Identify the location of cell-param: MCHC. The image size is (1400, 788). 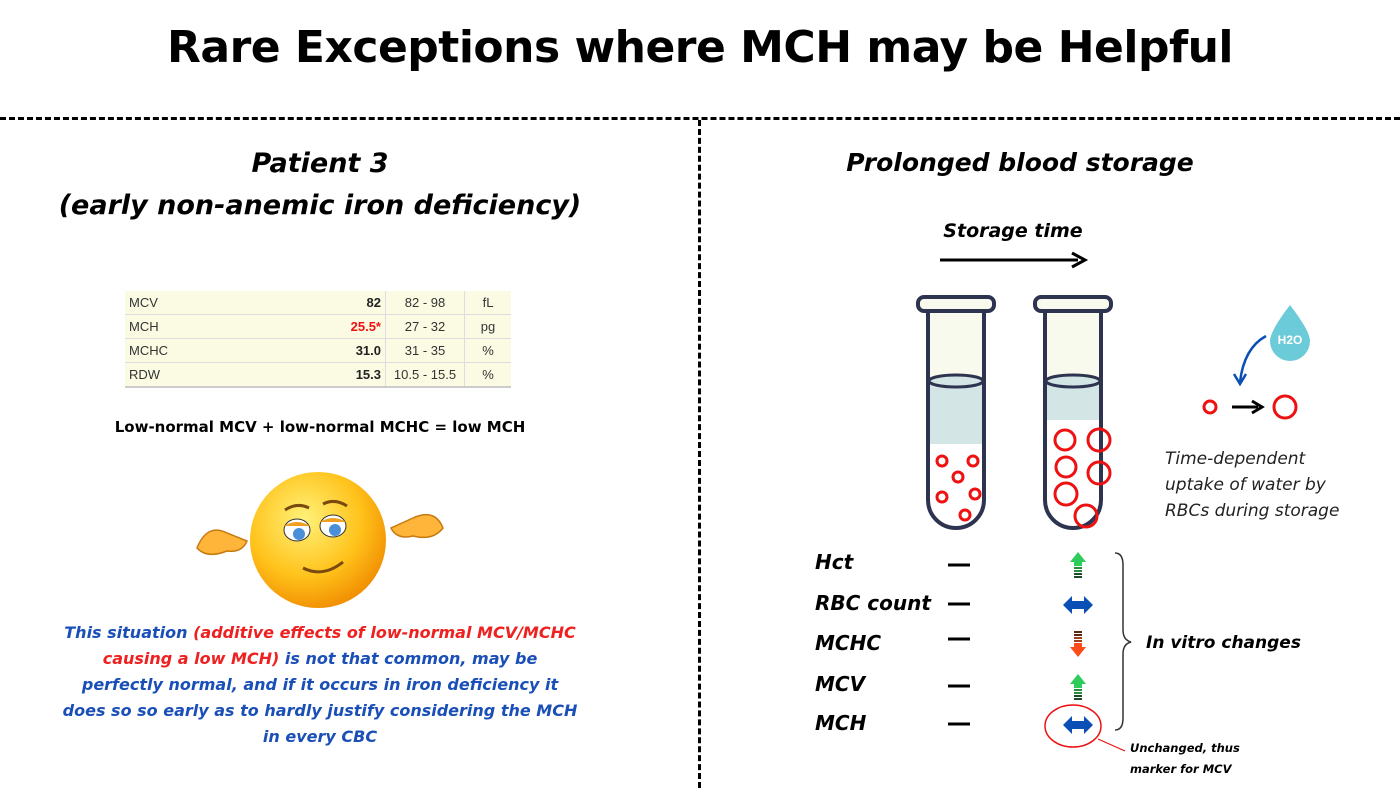
(235, 350).